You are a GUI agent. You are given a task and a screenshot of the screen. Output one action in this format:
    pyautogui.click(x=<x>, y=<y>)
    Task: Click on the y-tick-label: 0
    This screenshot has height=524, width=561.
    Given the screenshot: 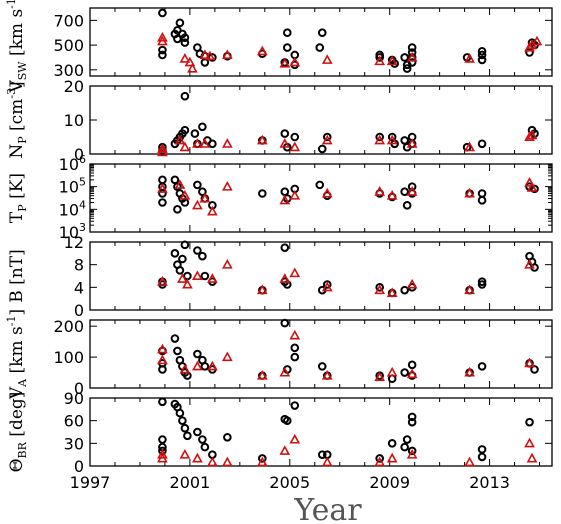 What is the action you would take?
    pyautogui.click(x=79, y=154)
    